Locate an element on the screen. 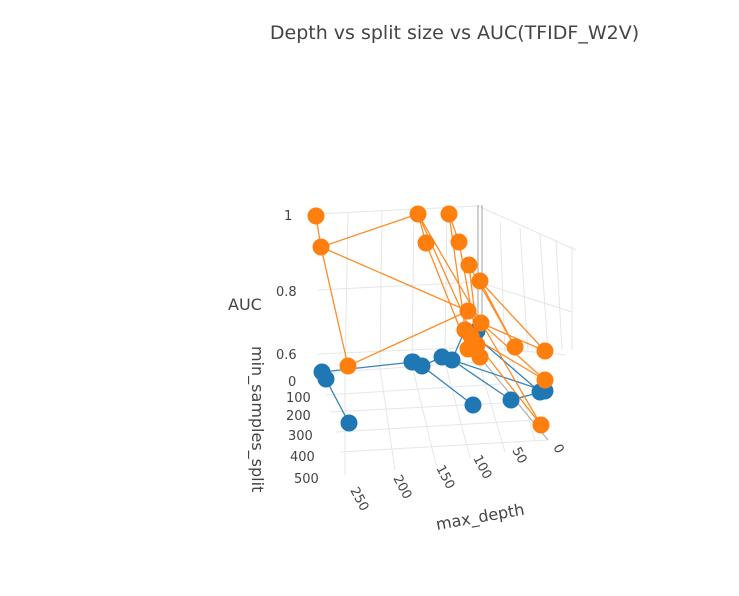 This screenshot has height=596, width=739. z-tick-label: 1 is located at coordinates (288, 216).